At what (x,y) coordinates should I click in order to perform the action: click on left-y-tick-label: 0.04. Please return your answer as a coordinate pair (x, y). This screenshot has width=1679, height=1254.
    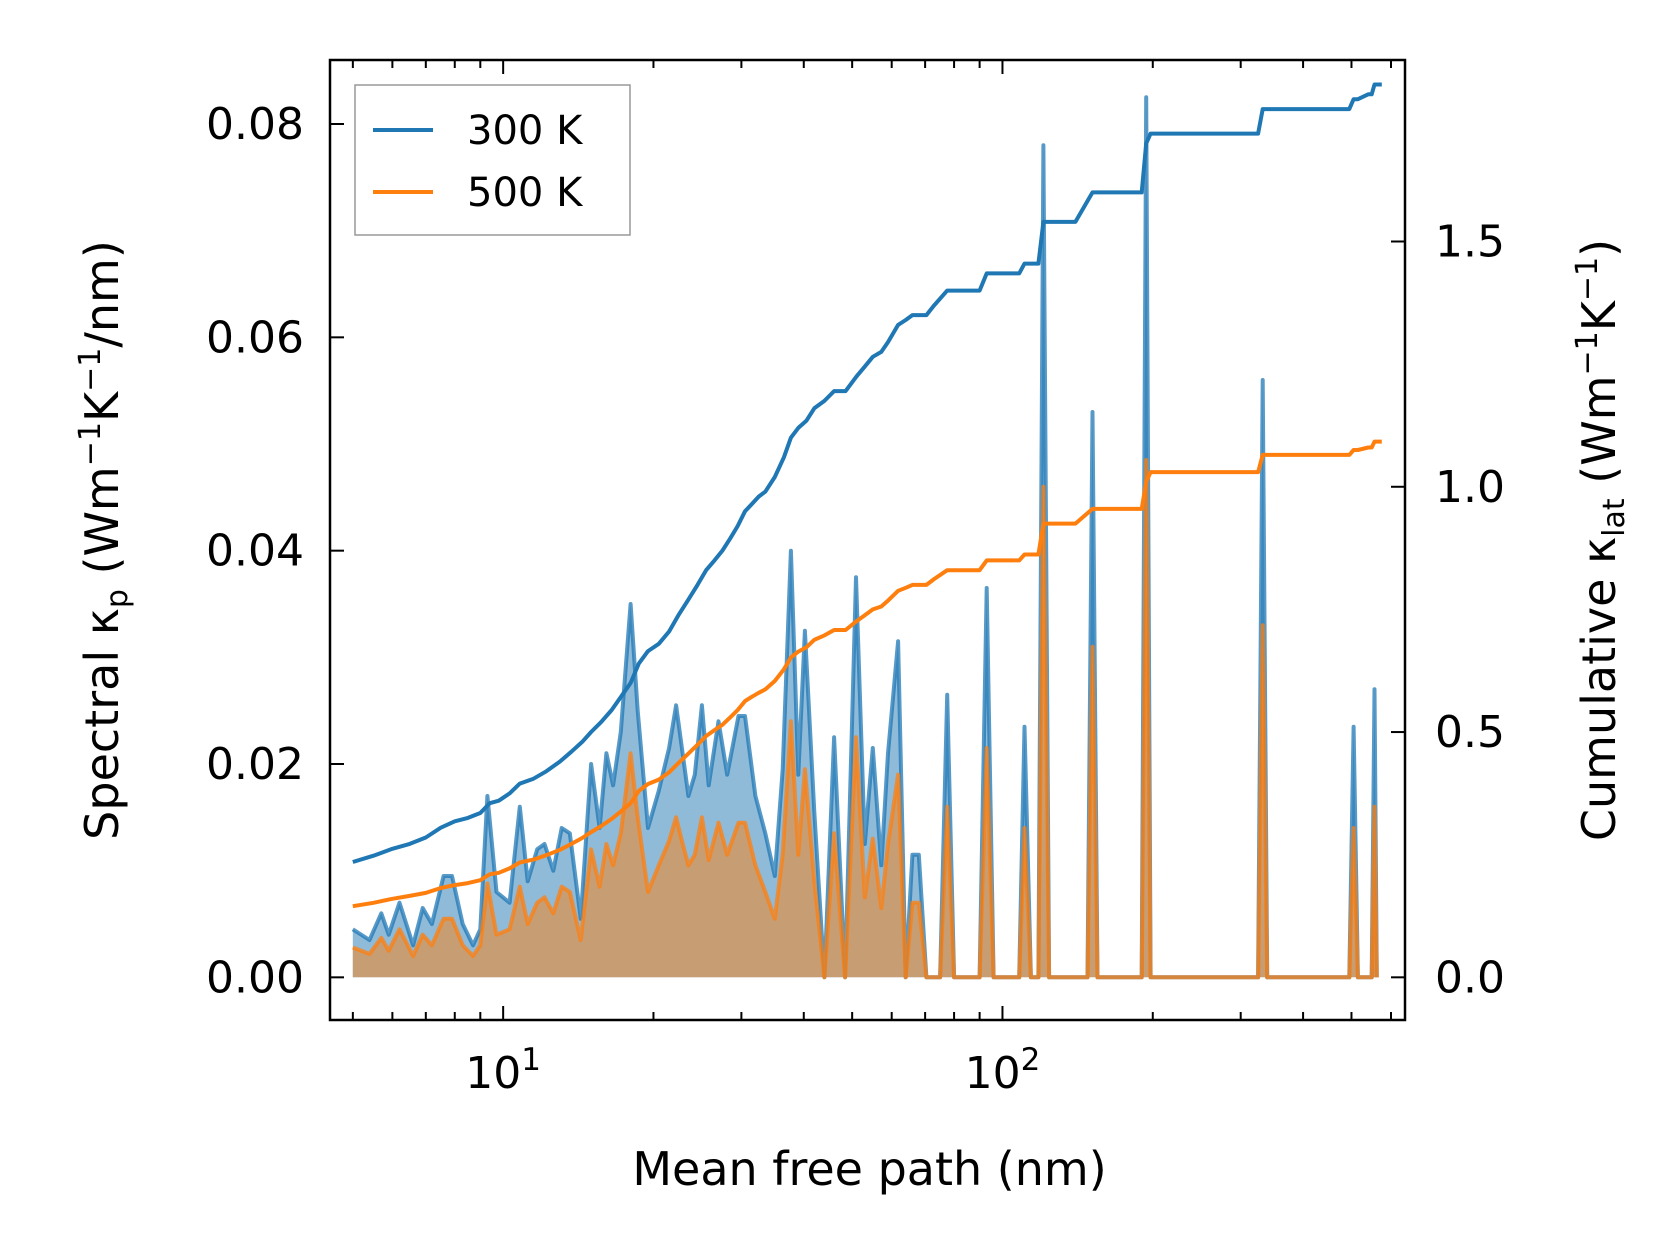
    Looking at the image, I should click on (255, 551).